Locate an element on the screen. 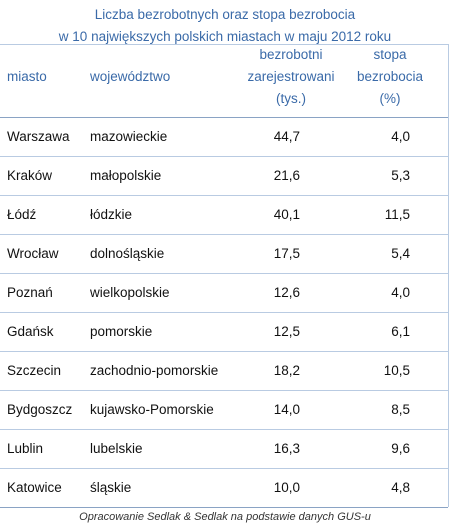 This screenshot has height=527, width=450. header-registered: bezrobotni zarejestrowani (tys.) is located at coordinates (291, 77).